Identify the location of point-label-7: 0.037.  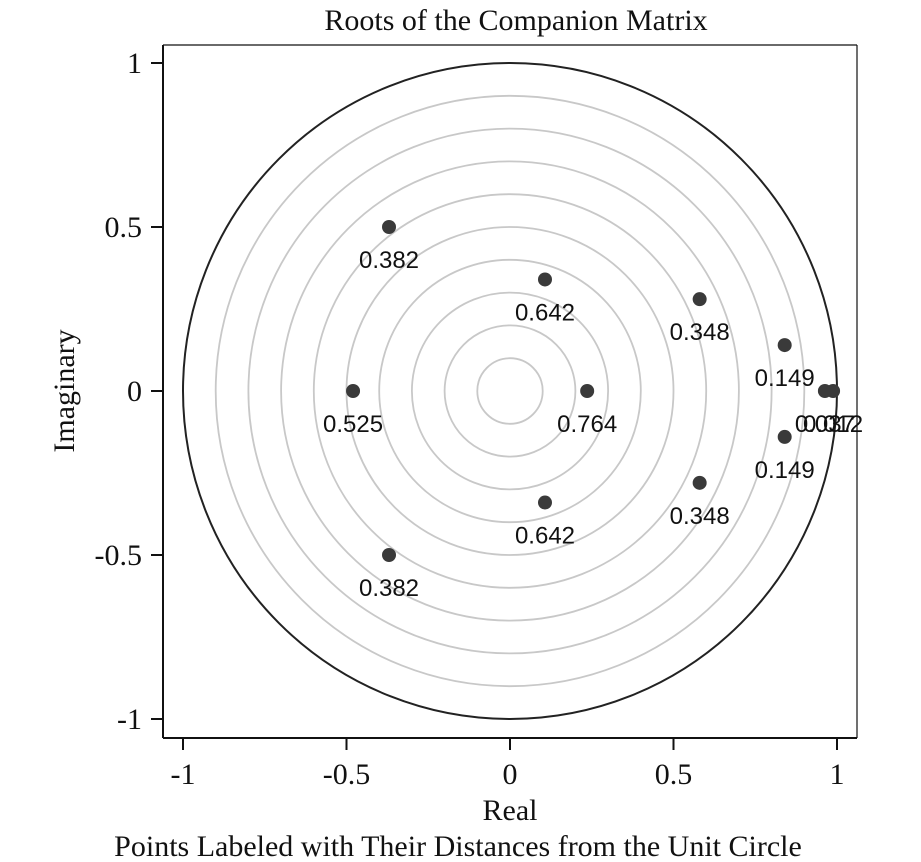
(825, 424).